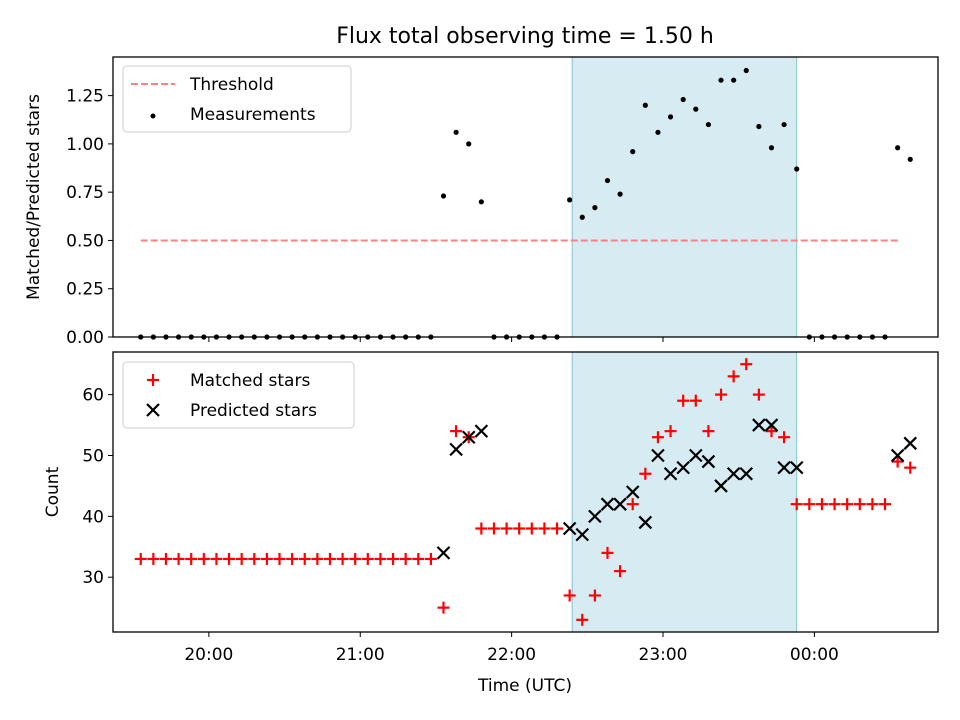 The image size is (960, 720). I want to click on top-y-axis-label: Matched/Predicted stars, so click(34, 197).